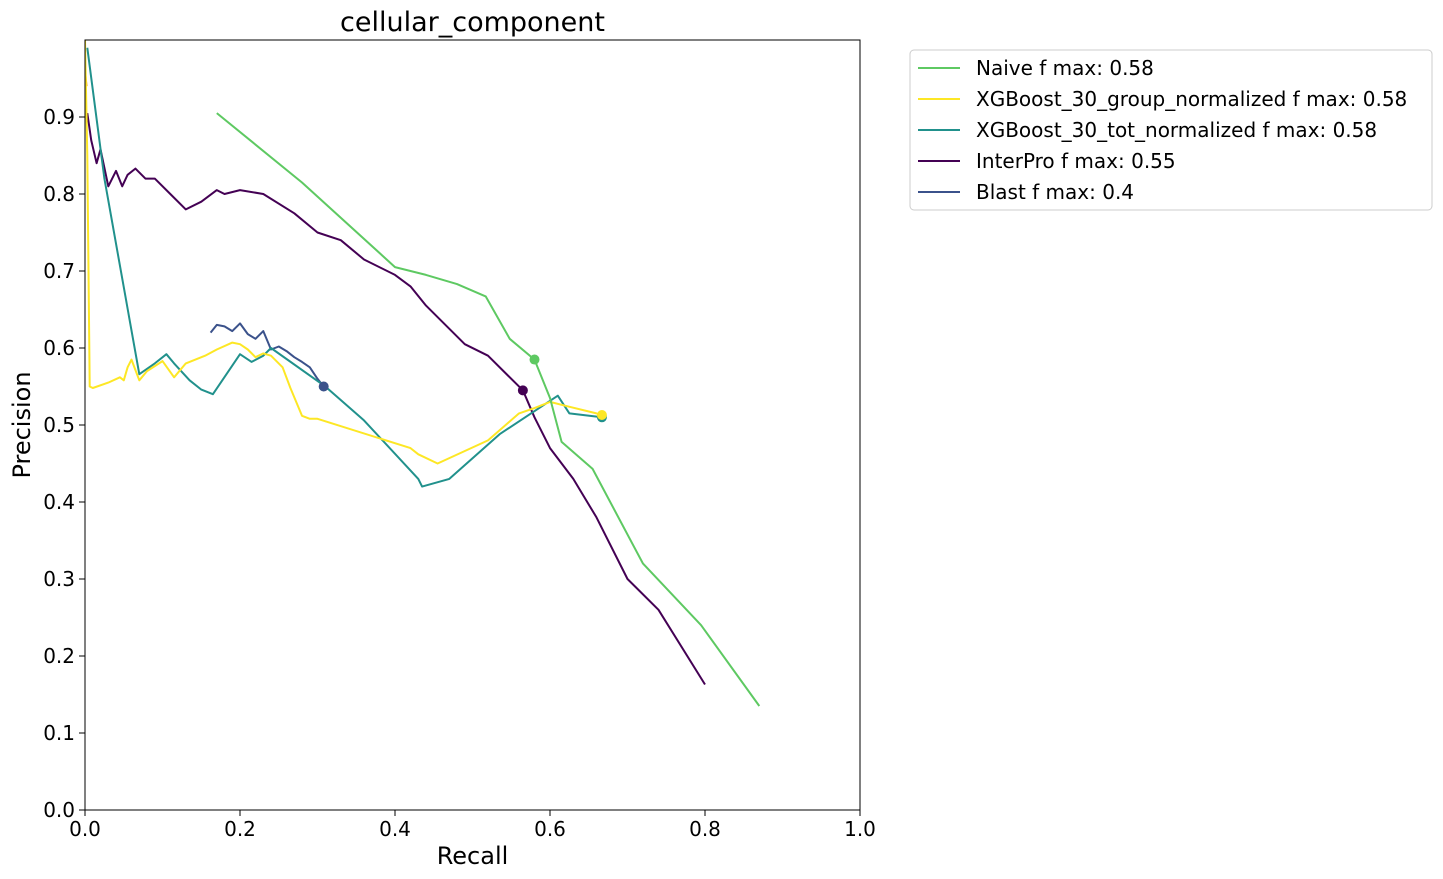 This screenshot has width=1443, height=879. I want to click on legend-entry-label: XGBoost_30_tot_normalized f max: 0.58, so click(1176, 130).